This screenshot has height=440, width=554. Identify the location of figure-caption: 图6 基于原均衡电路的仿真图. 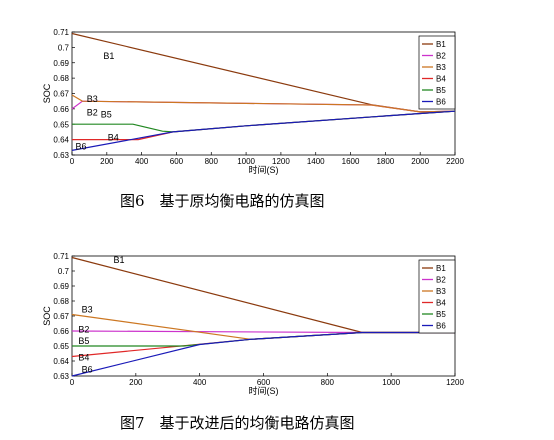
(222, 201).